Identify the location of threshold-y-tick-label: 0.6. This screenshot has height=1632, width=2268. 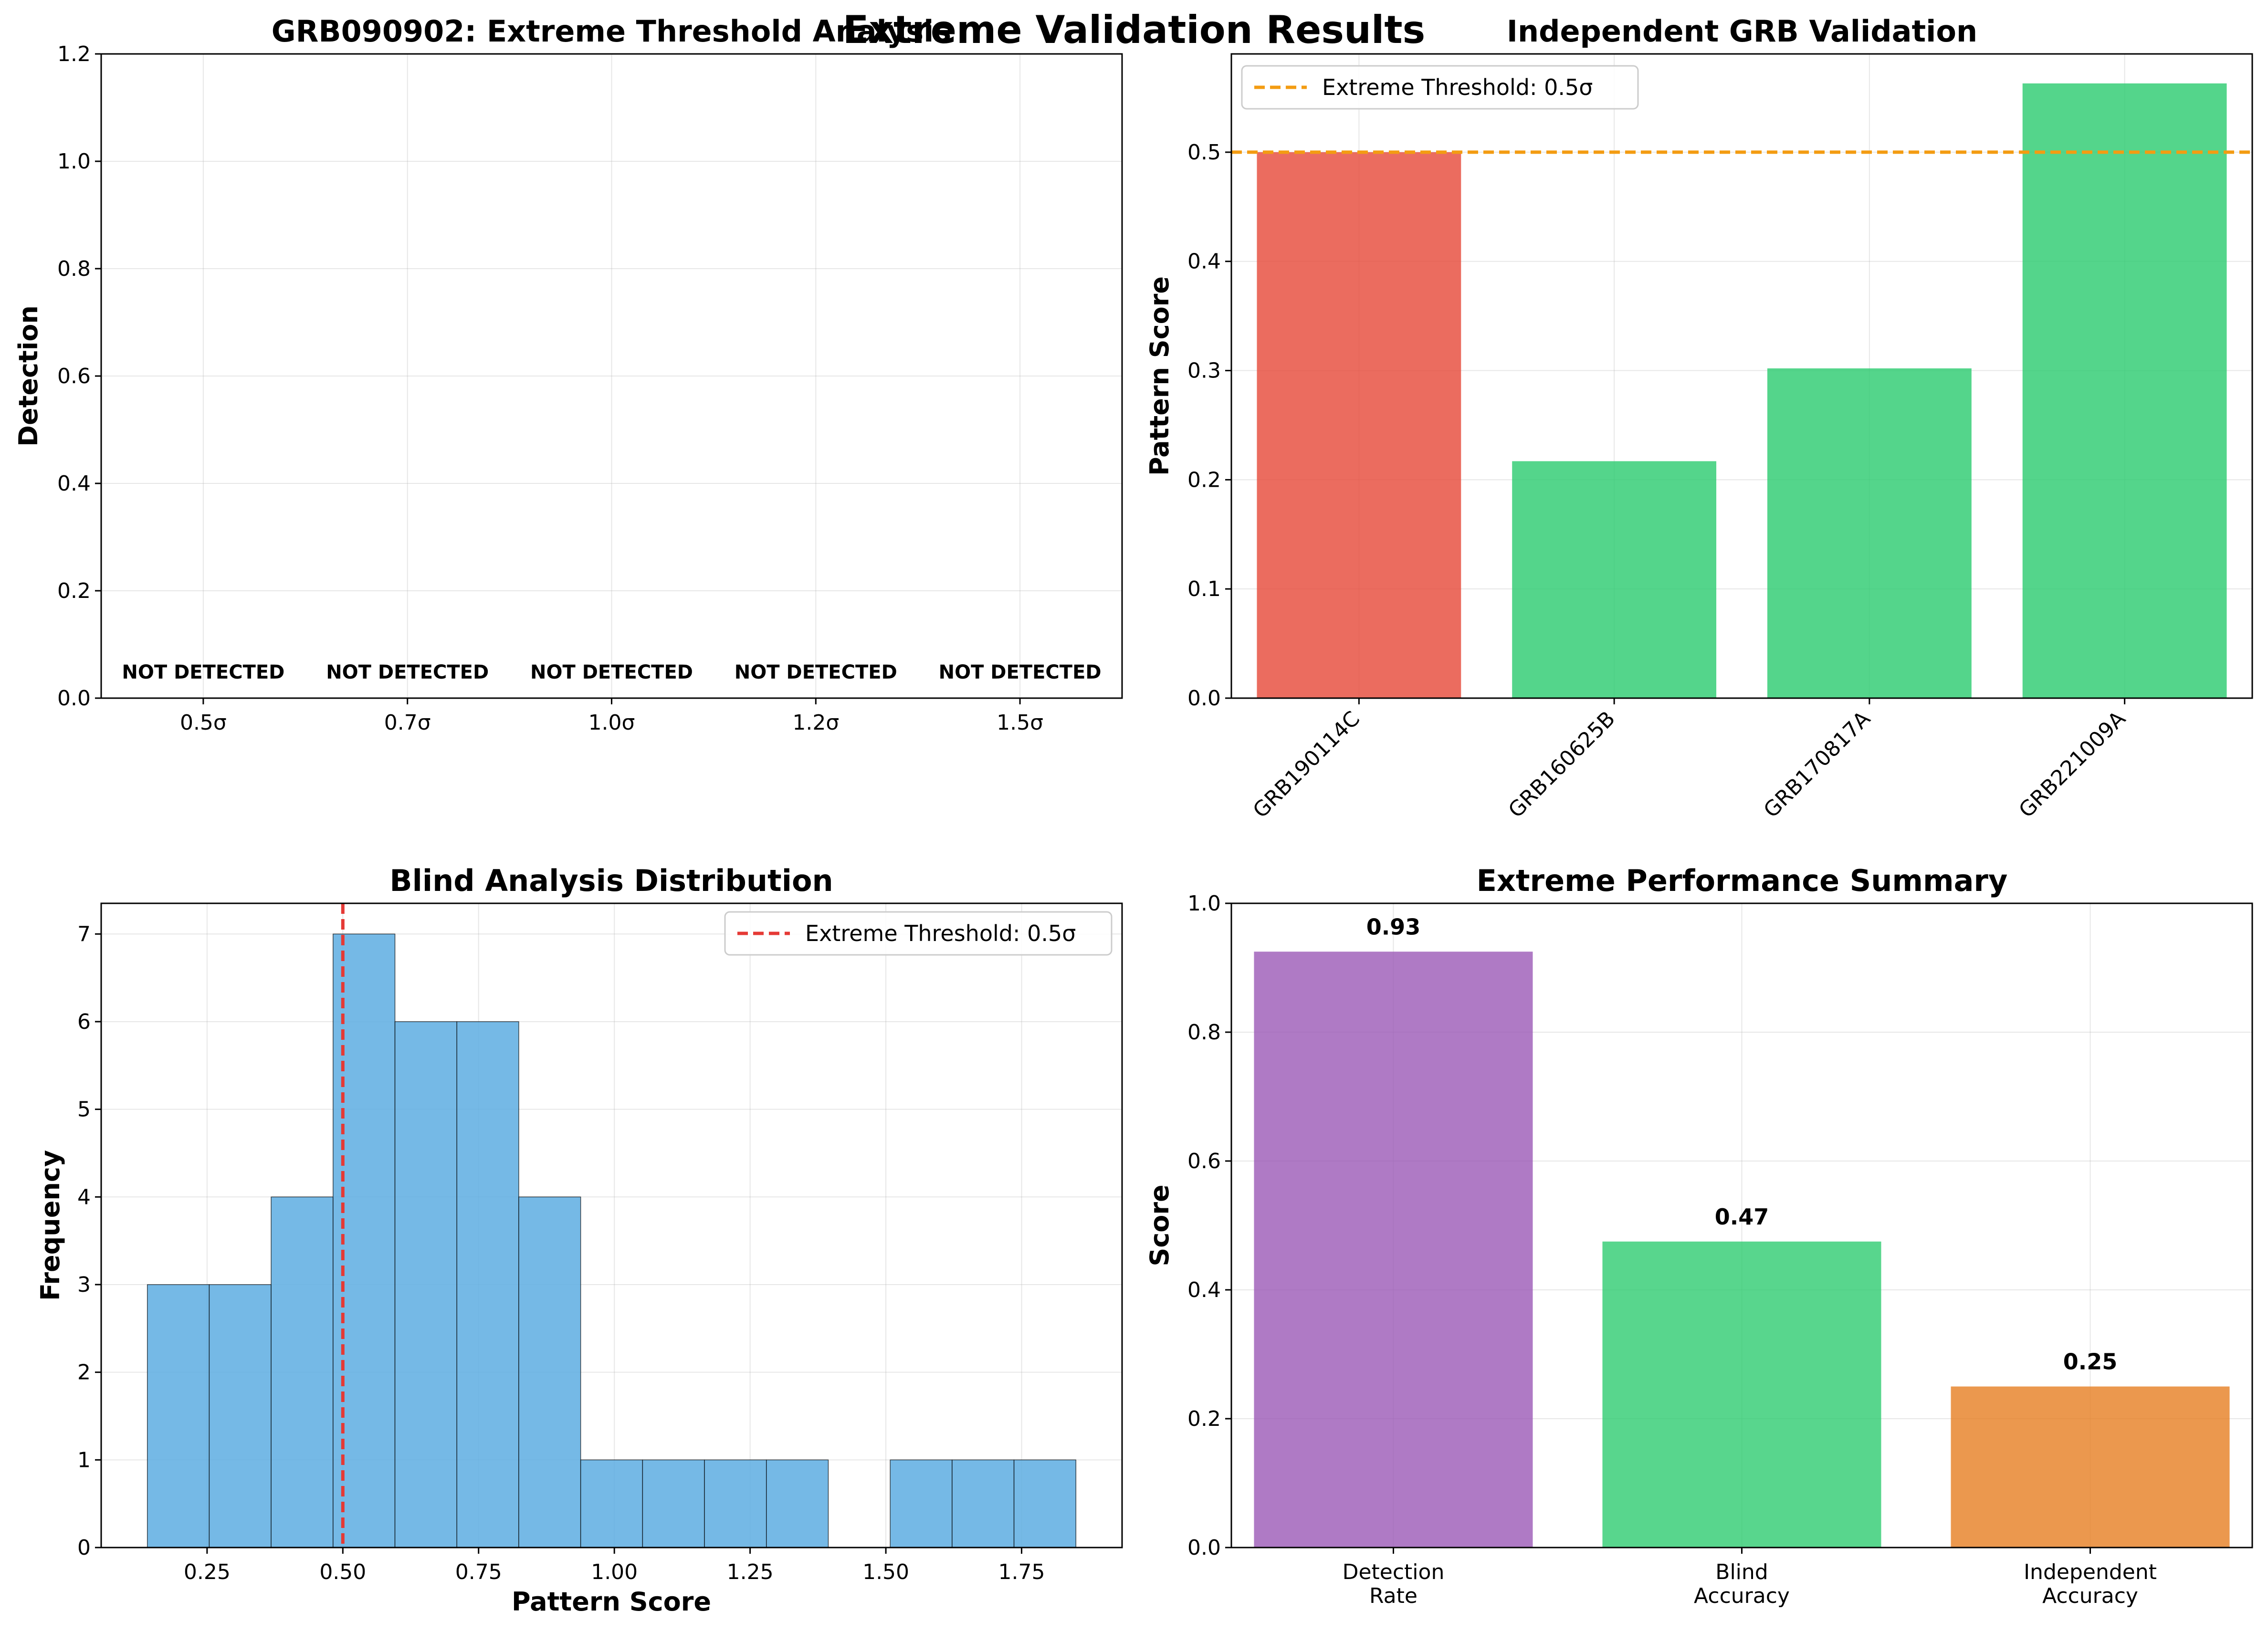
(74, 376).